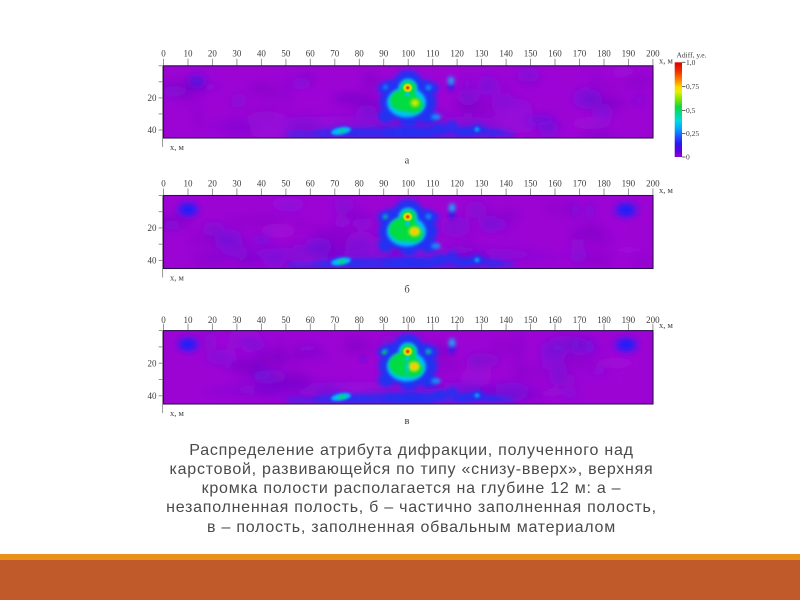 This screenshot has height=600, width=800. I want to click on svg-text: Adiff, у.е., so click(692, 55).